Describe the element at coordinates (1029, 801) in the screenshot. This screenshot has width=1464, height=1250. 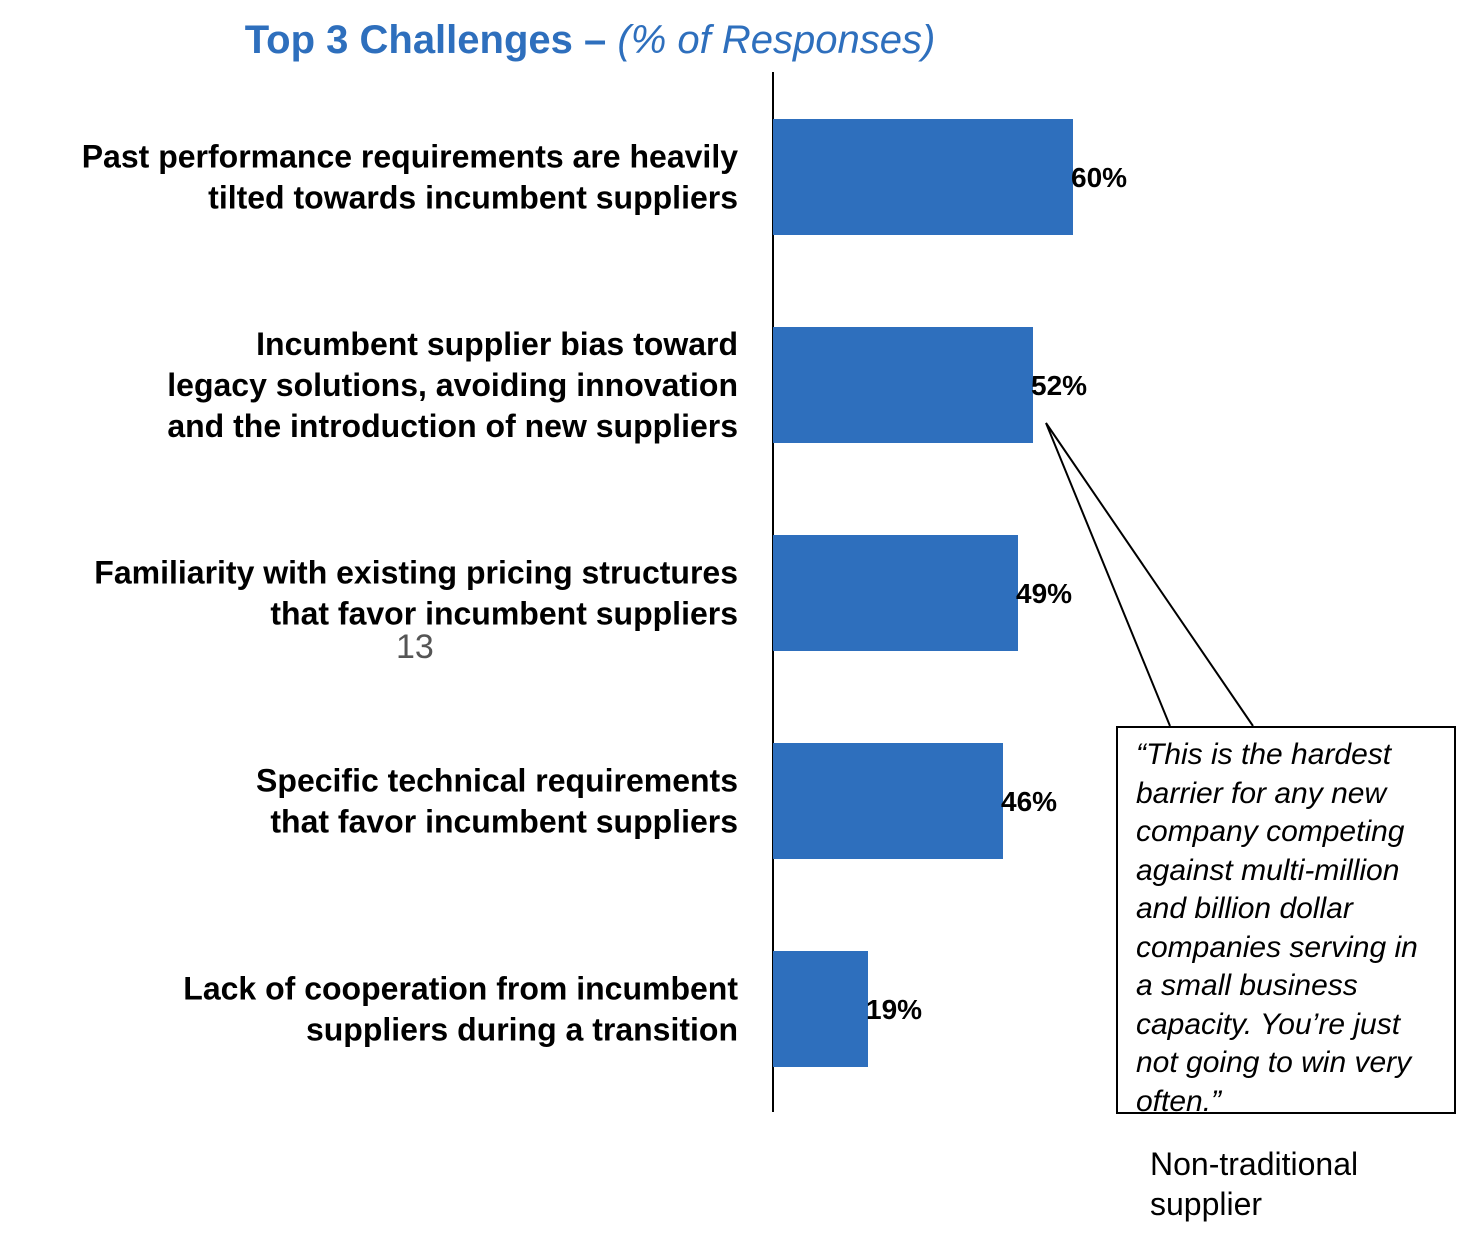
I see `data-label-4: 46%` at that location.